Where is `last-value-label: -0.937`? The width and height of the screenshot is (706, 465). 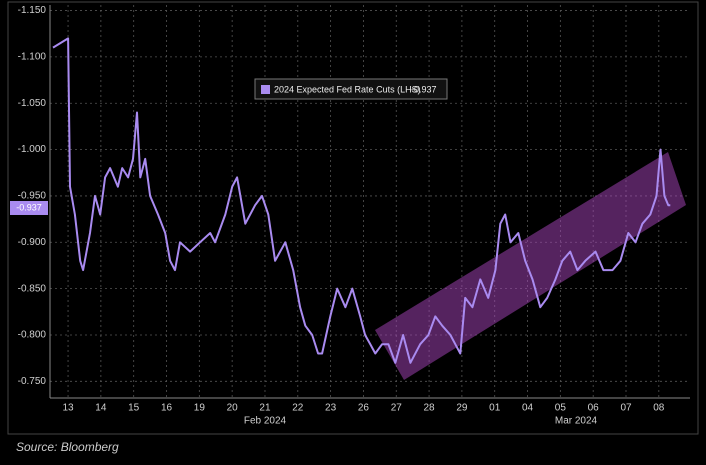 last-value-label: -0.937 is located at coordinates (29, 207).